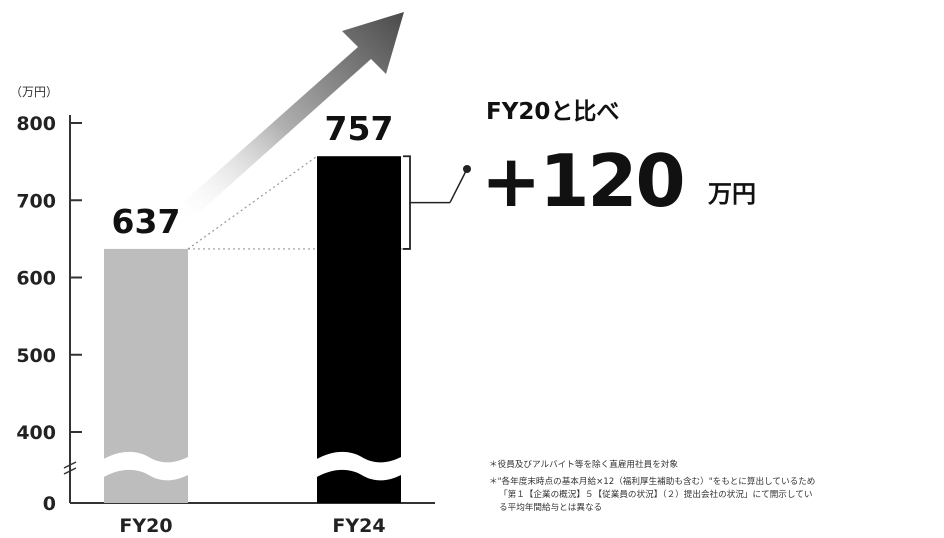 Image resolution: width=944 pixels, height=538 pixels. What do you see at coordinates (552, 112) in the screenshot?
I see `compare-label: FY20と比べ` at bounding box center [552, 112].